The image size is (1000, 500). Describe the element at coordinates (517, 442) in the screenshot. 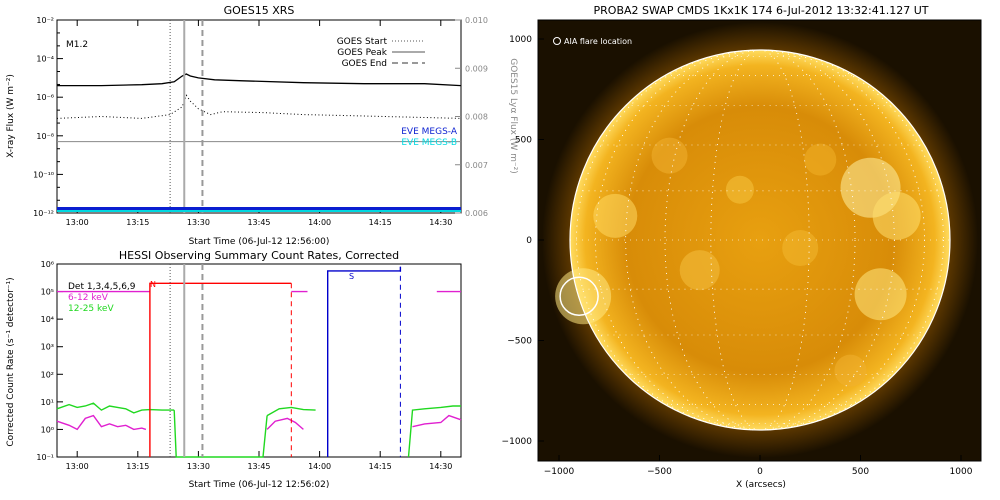

I see `swap-y-tick-label: −1000` at that location.